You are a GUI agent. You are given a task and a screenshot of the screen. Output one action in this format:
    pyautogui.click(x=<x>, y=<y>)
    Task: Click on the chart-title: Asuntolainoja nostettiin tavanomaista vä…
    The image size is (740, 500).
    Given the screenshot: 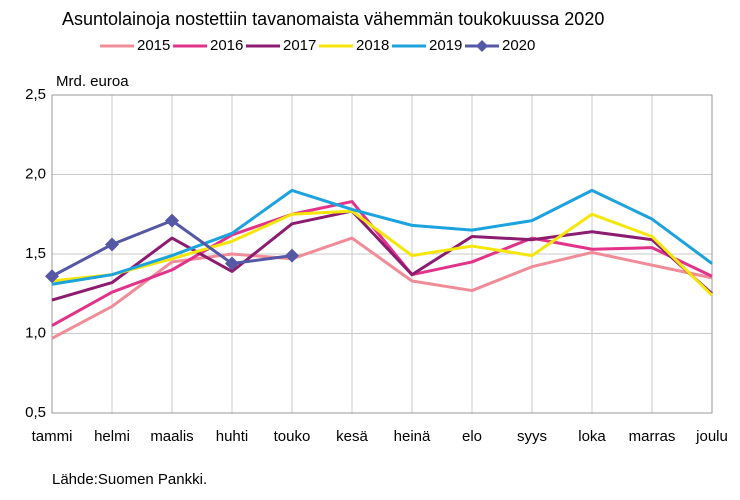 What is the action you would take?
    pyautogui.click(x=333, y=19)
    